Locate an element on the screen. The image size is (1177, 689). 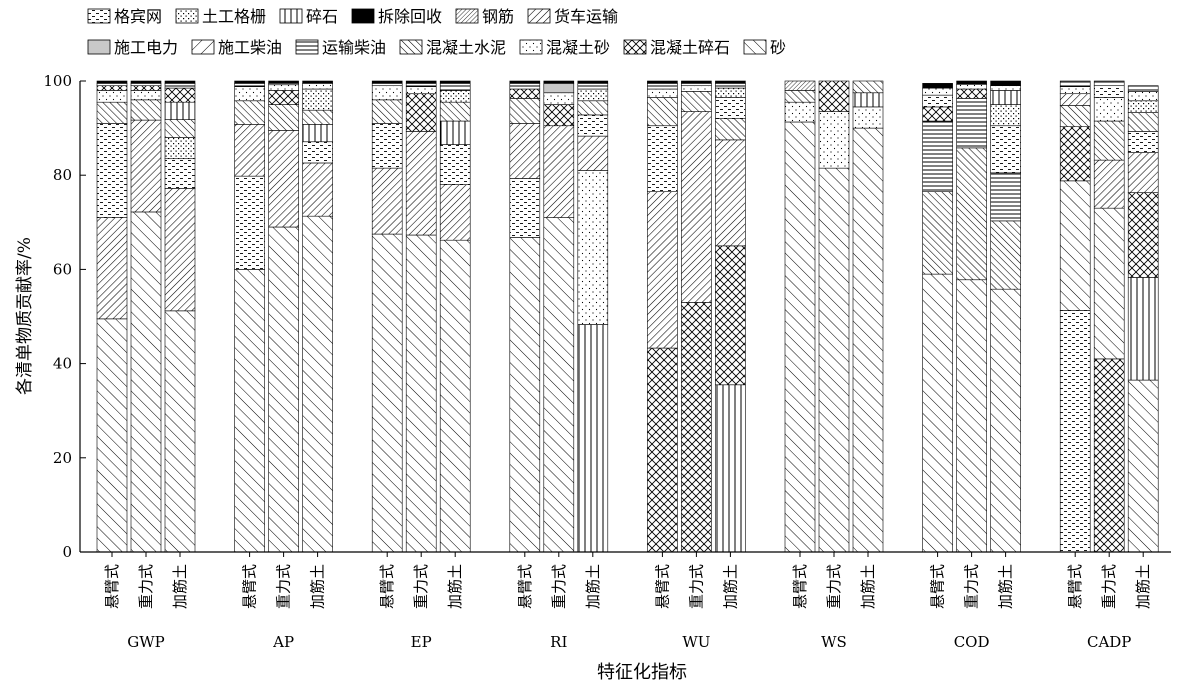
bar-segment-WS-2-sand is located at coordinates (868, 340).